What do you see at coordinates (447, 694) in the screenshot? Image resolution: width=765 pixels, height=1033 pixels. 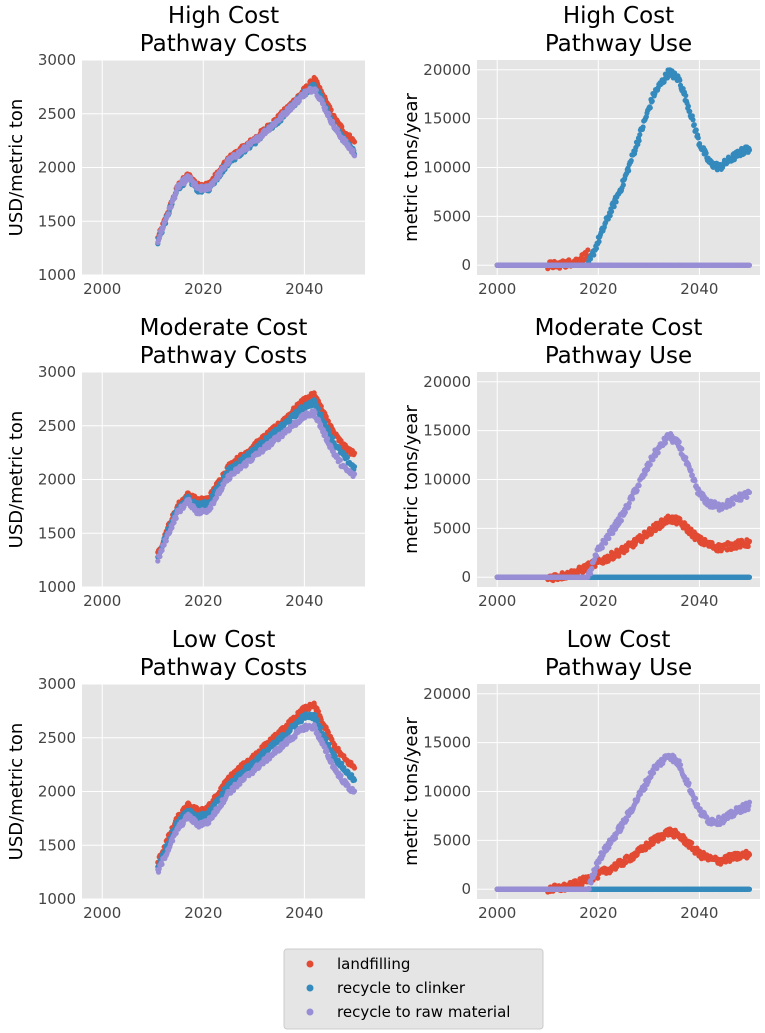 I see `y-tick-label: 20000` at bounding box center [447, 694].